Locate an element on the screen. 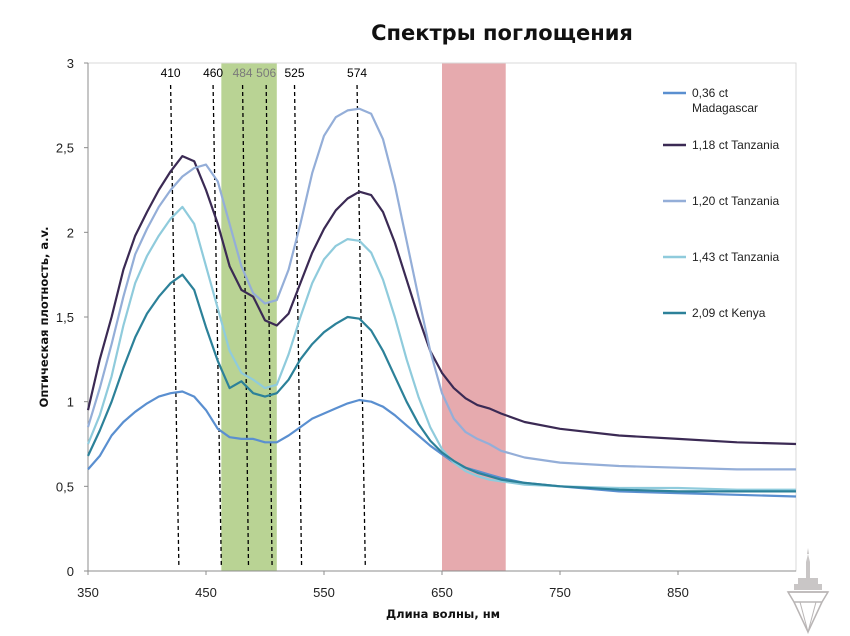 Image resolution: width=850 pixels, height=636 pixels. x-tick-label: 650 is located at coordinates (442, 592).